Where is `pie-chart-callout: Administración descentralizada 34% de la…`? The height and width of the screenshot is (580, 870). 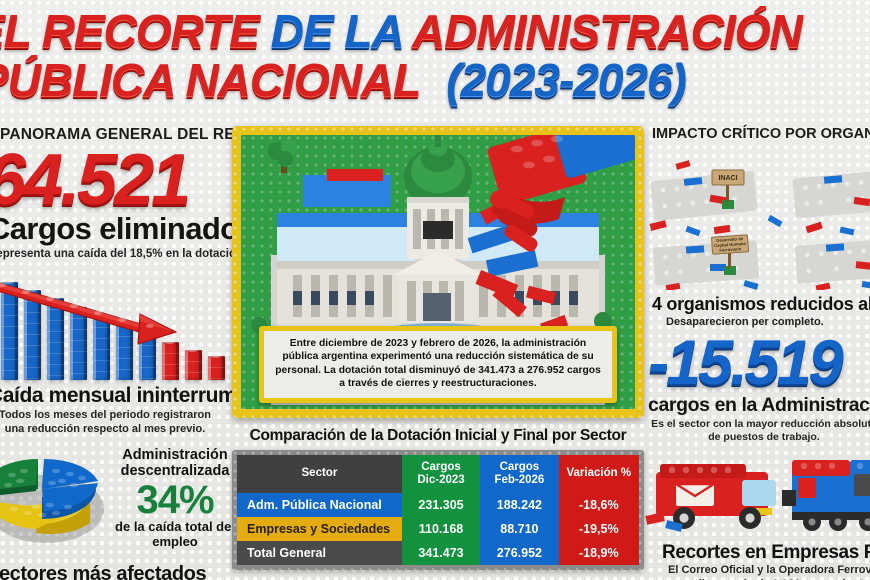
pie-chart-callout: Administración descentralizada 34% de la… is located at coordinates (175, 498).